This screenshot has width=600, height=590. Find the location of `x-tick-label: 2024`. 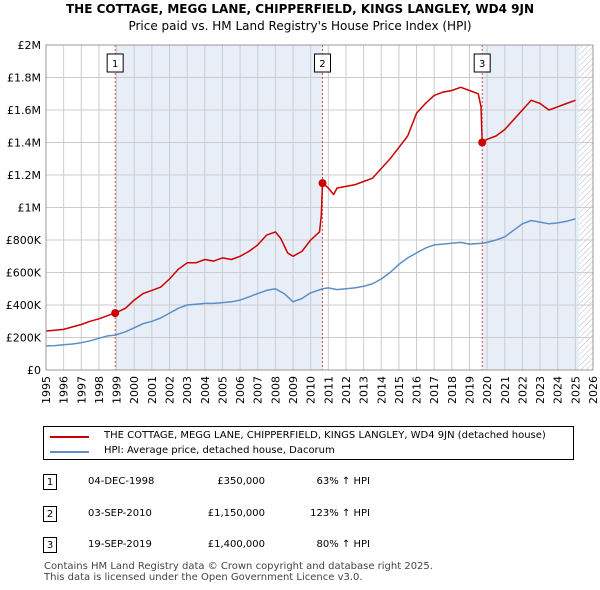

x-tick-label: 2024 is located at coordinates (558, 390).